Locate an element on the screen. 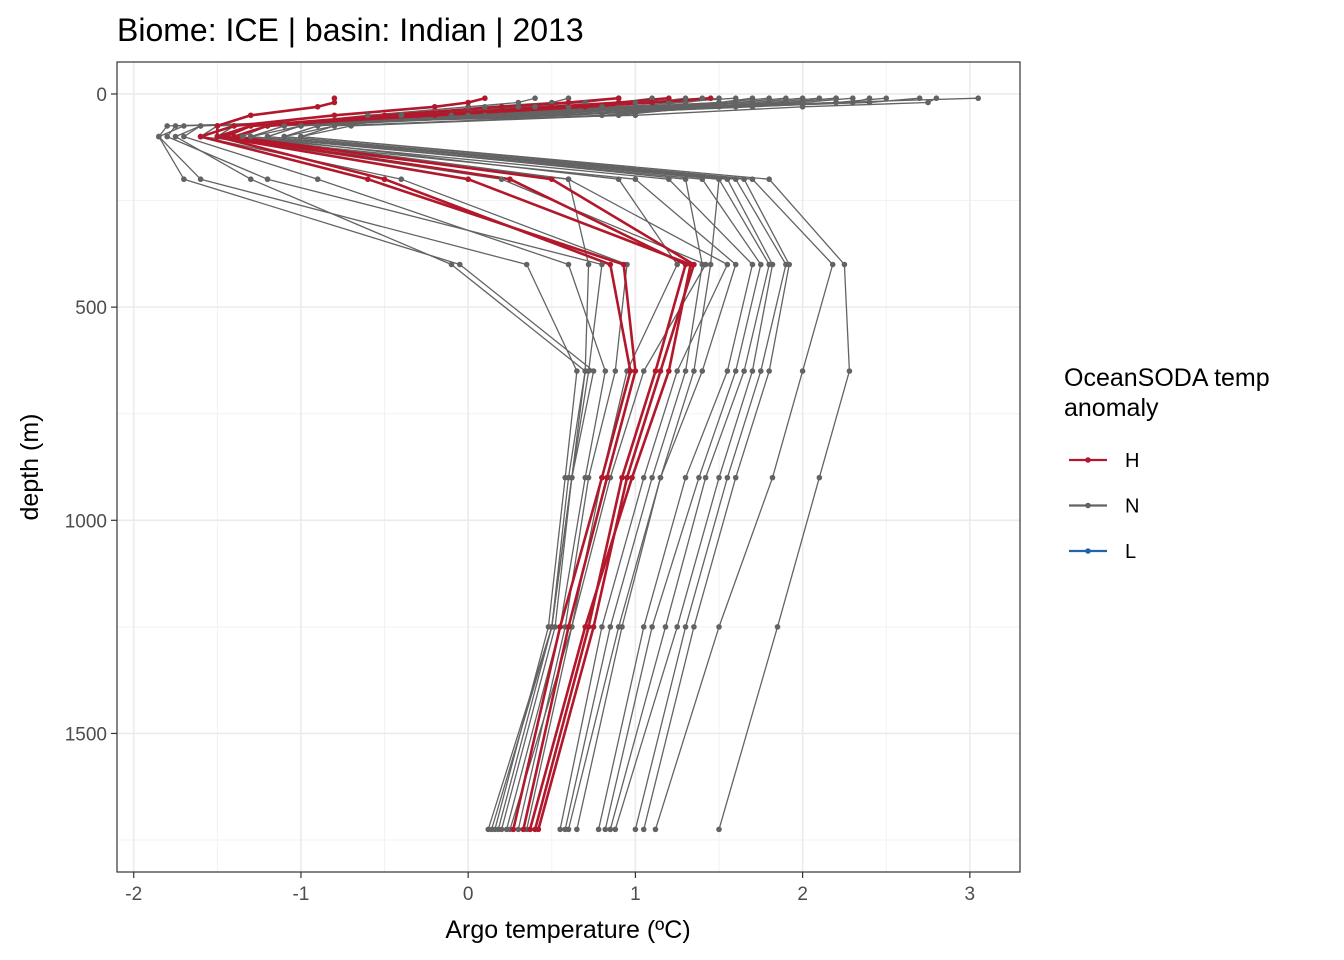 This screenshot has width=1344, height=960. legend-title: OceanSODA temp anomaly is located at coordinates (1170, 393).